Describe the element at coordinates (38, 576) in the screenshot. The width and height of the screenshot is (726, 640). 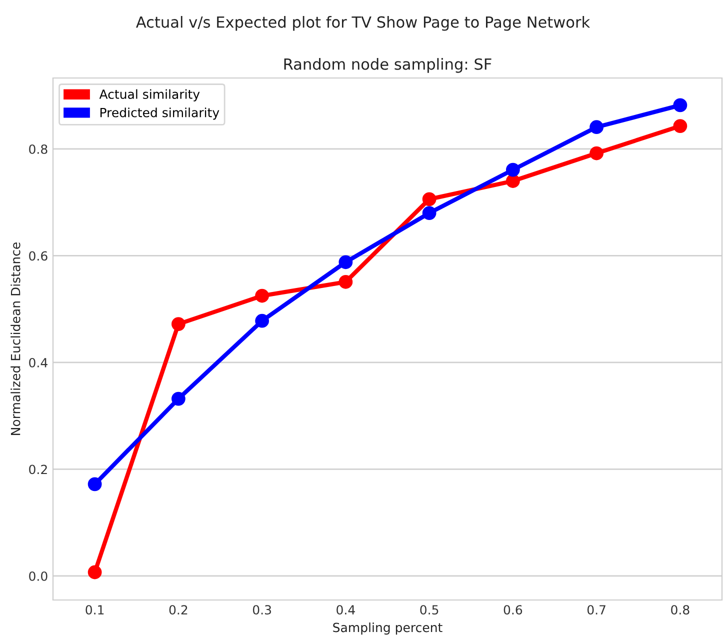
I see `y-tick-label: 0.0` at that location.